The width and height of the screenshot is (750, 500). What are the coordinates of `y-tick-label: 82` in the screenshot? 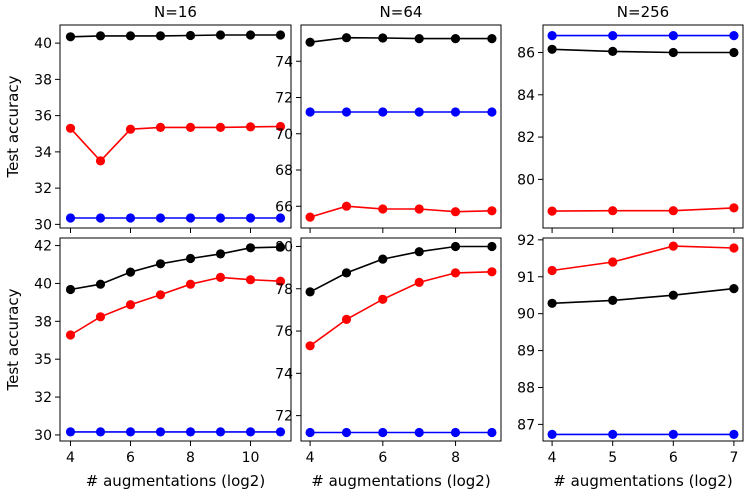 It's located at (526, 138).